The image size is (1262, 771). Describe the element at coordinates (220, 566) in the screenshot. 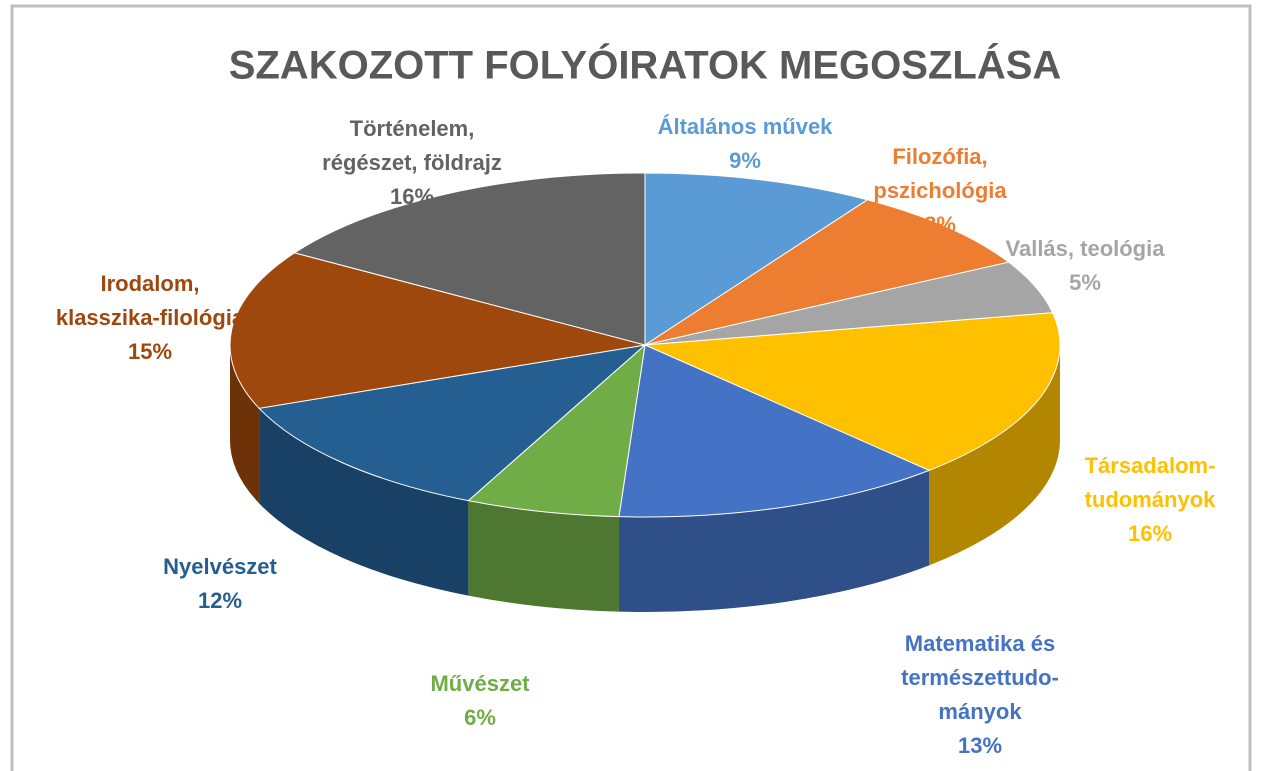

I see `slice-label: Nyelvészet` at that location.